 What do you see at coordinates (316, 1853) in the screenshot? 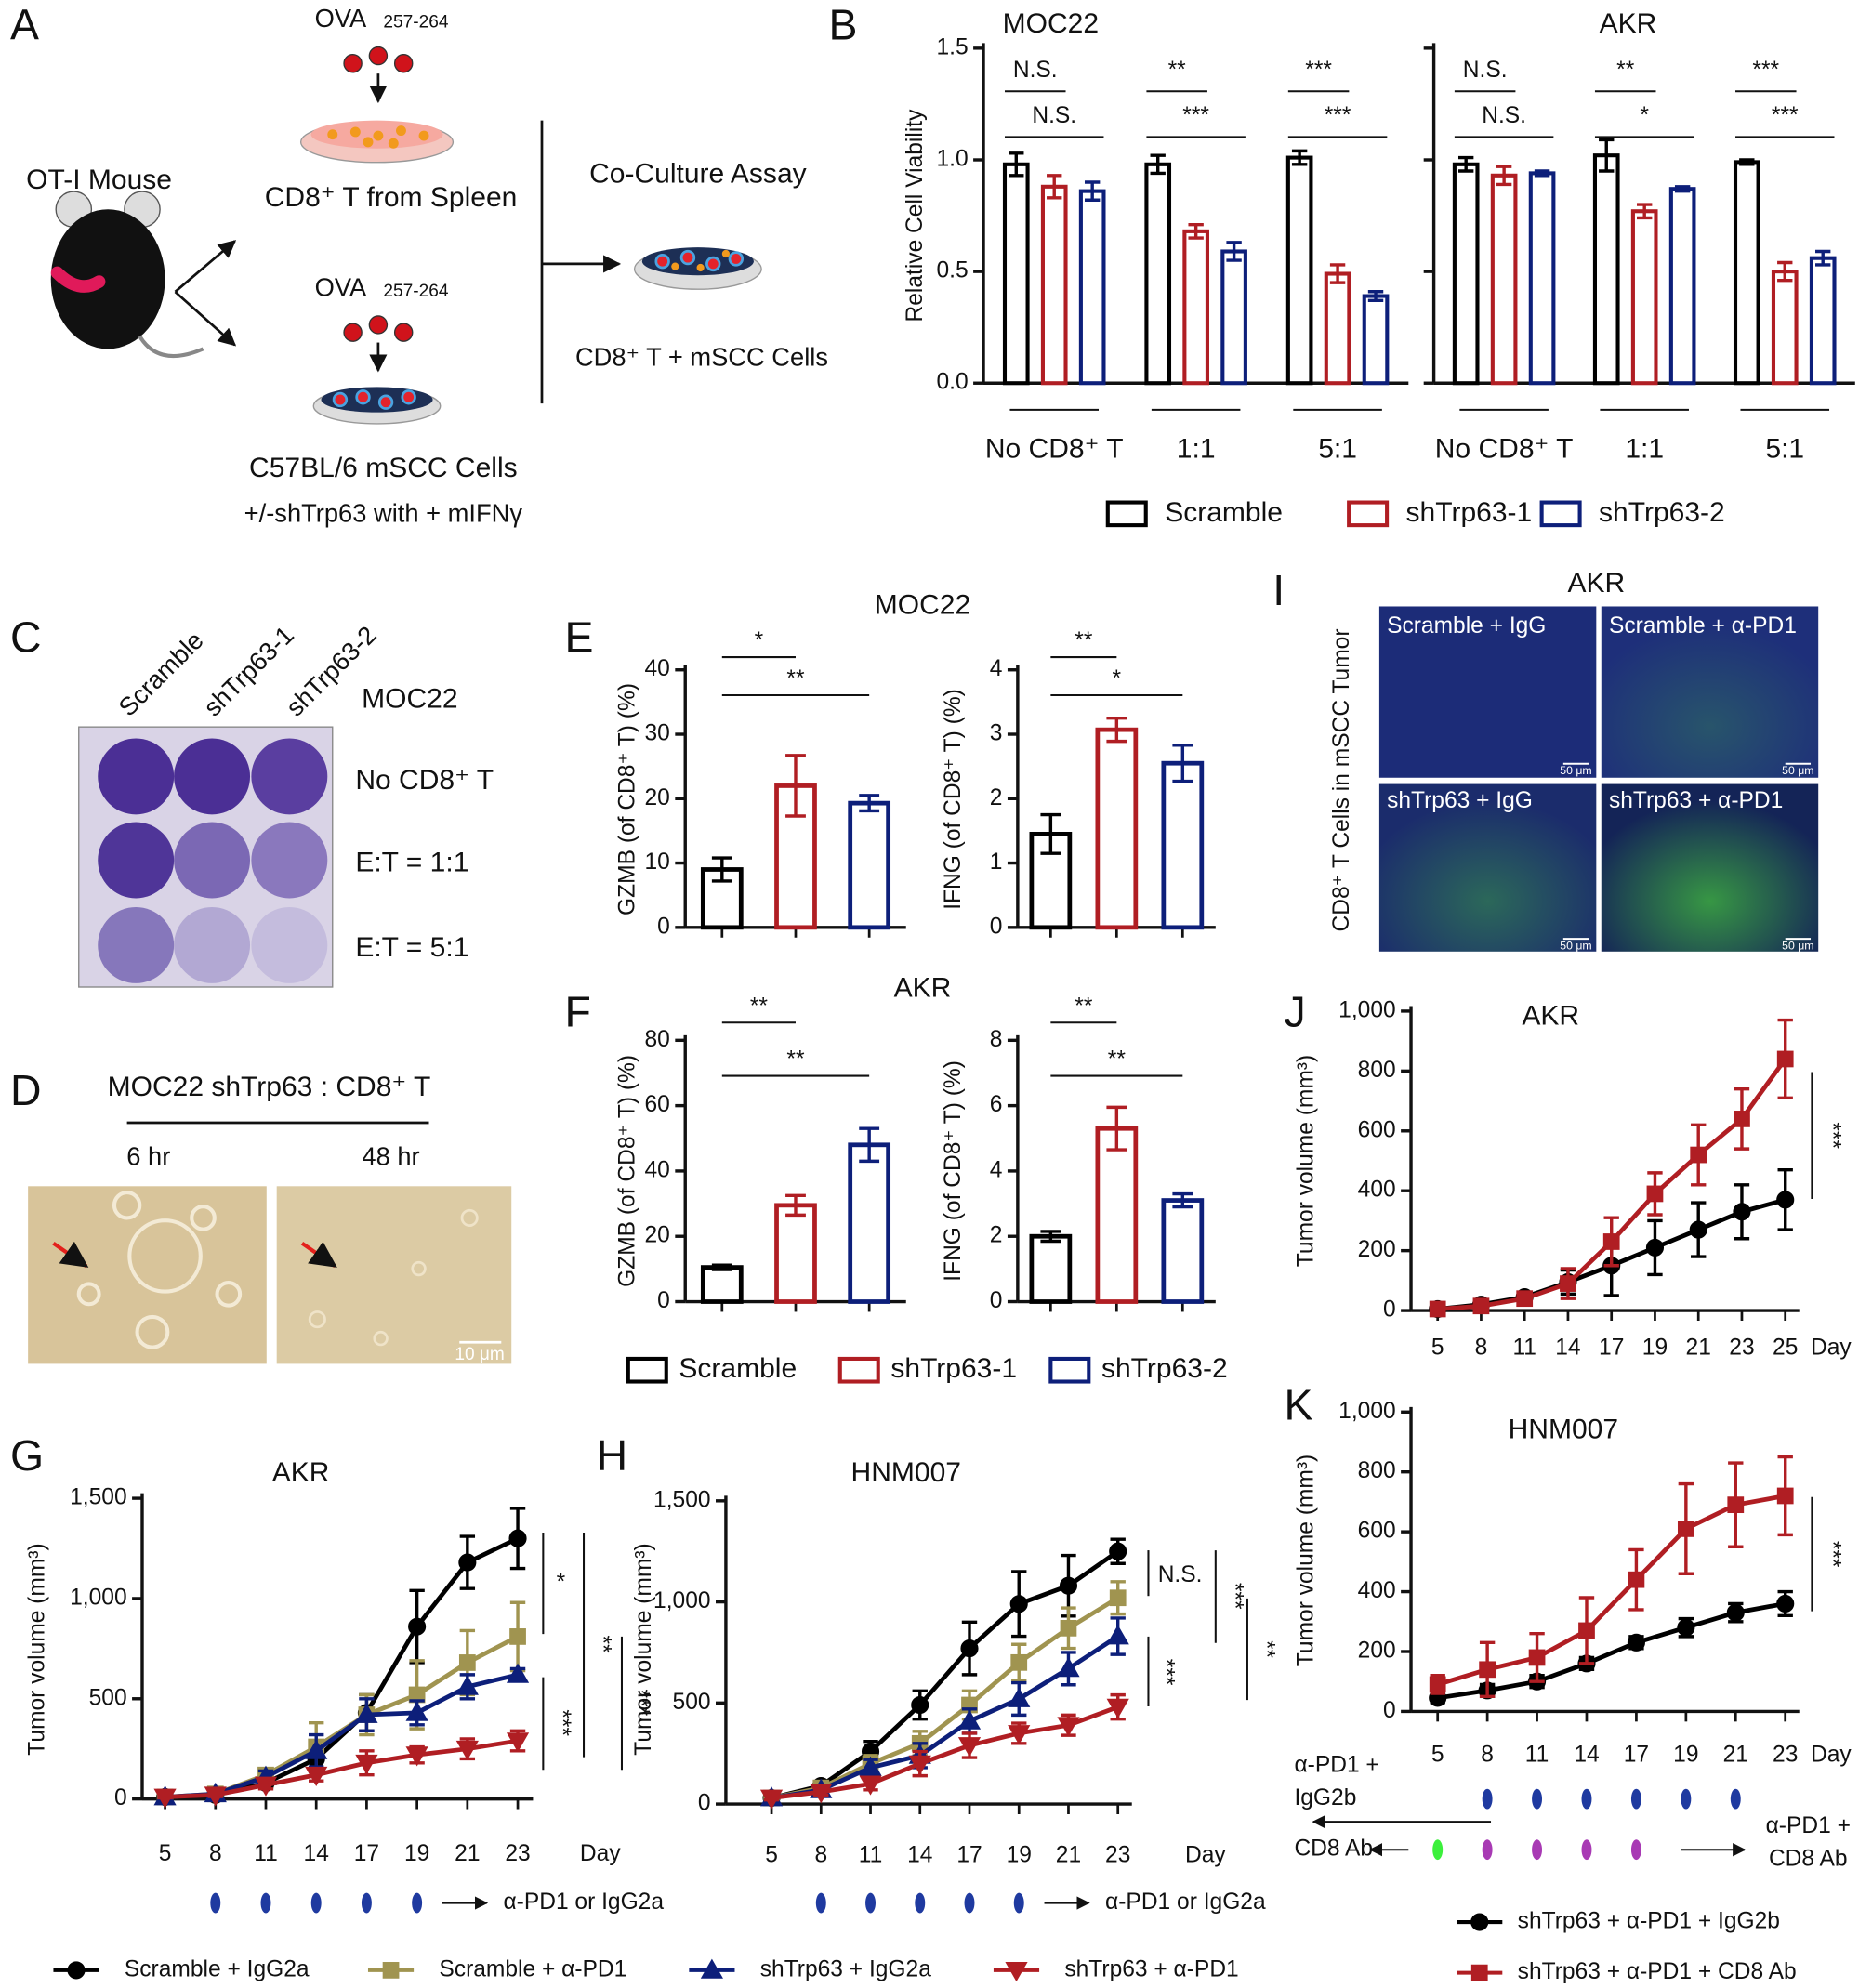
I see `x-tick-label: 14` at bounding box center [316, 1853].